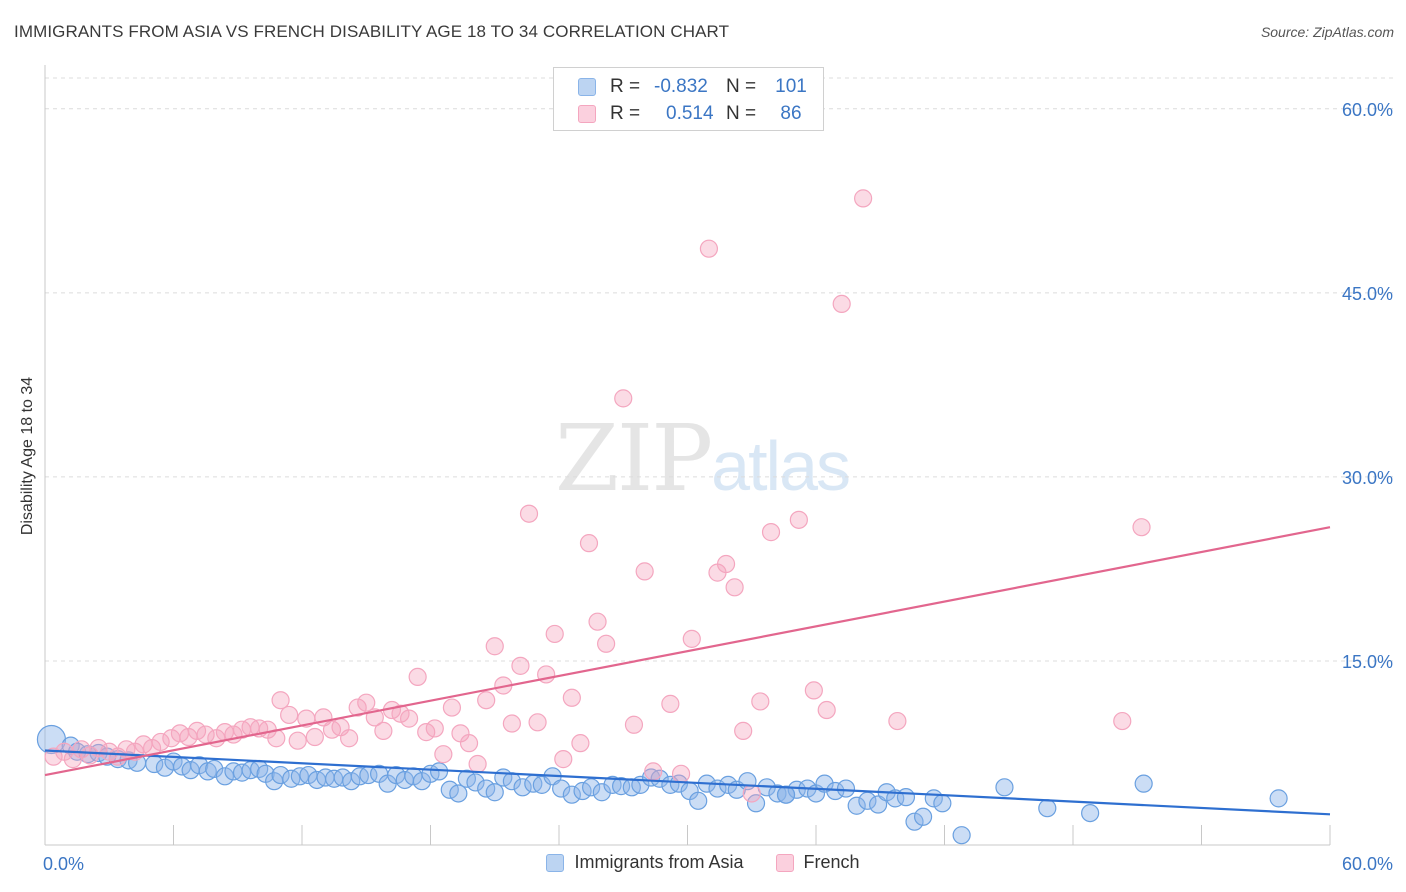 Image resolution: width=1406 pixels, height=892 pixels. Describe the element at coordinates (690, 113) in the screenshot. I see `r-value: 0.514` at that location.